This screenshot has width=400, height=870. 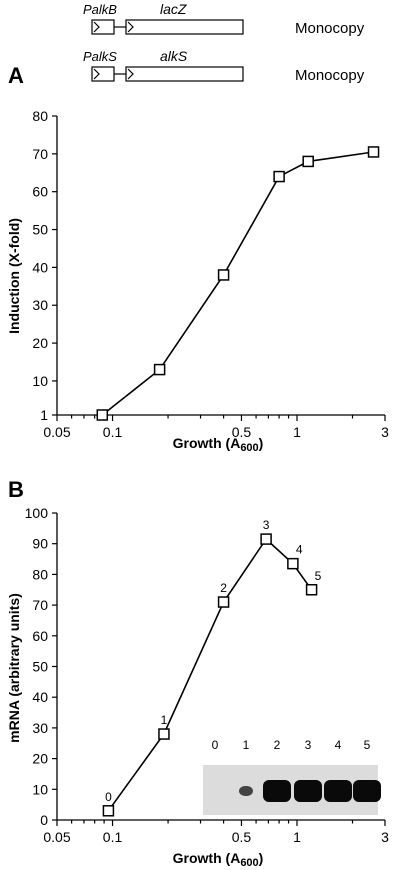 What do you see at coordinates (16, 489) in the screenshot?
I see `panel-label-b: B` at bounding box center [16, 489].